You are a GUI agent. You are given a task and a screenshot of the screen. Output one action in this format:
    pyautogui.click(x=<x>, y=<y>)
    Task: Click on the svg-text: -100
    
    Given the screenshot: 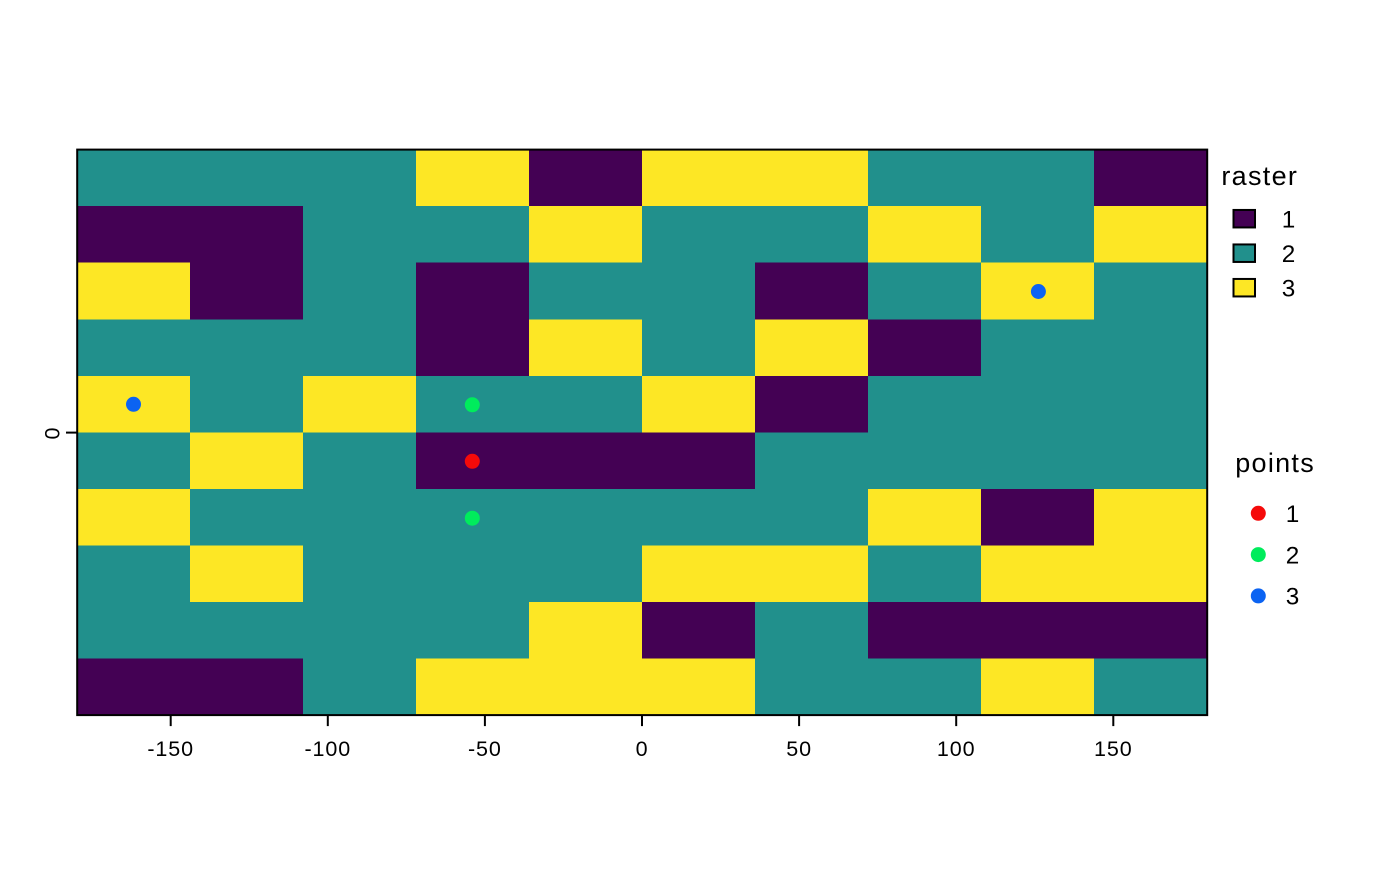 What is the action you would take?
    pyautogui.click(x=327, y=749)
    